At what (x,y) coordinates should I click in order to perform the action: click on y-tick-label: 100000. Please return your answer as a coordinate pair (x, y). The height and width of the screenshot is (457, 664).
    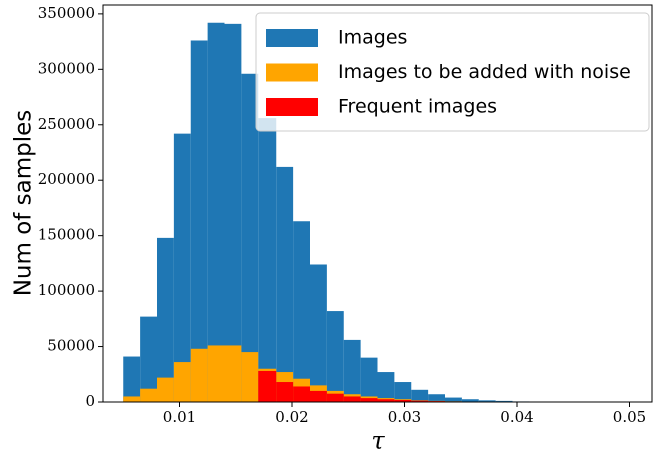
    Looking at the image, I should click on (66, 290).